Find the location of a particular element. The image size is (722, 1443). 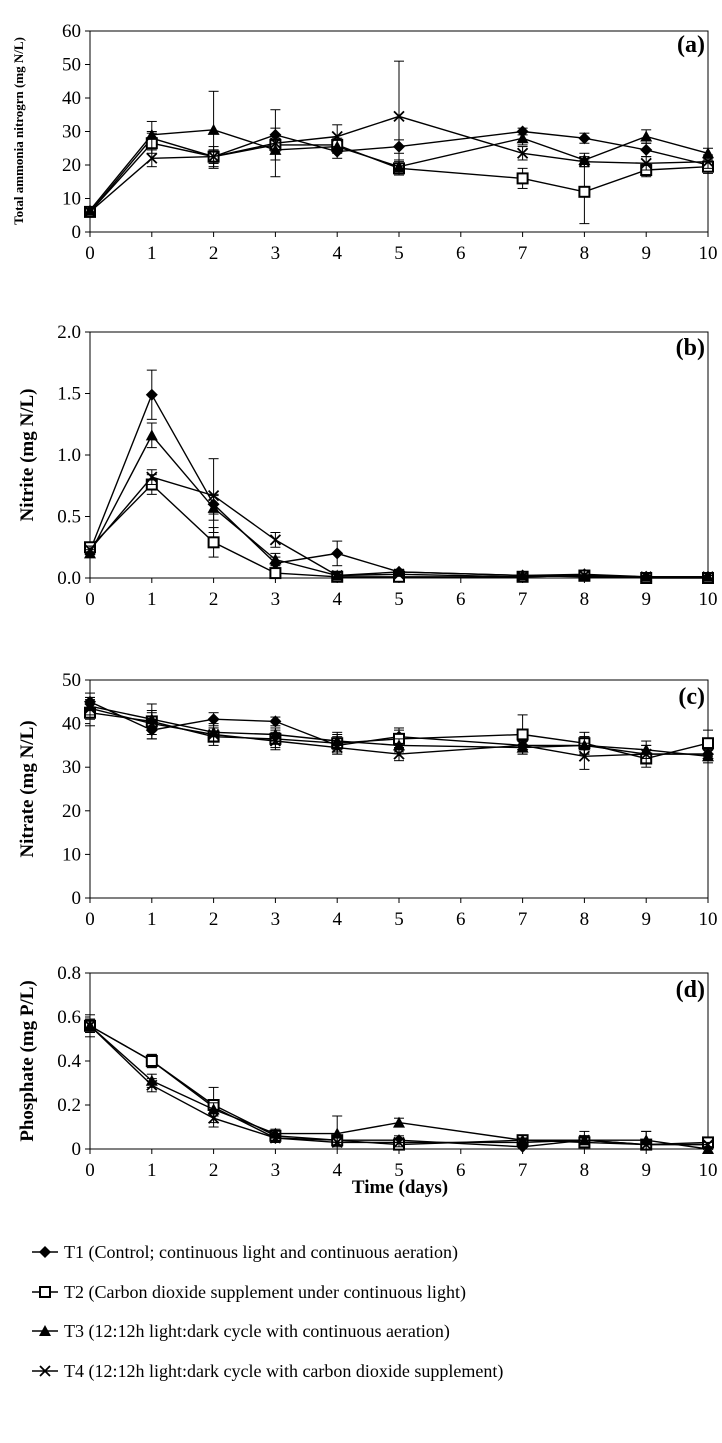

y-axis-label: Phosphate (mg P/L) is located at coordinates (27, 1061).